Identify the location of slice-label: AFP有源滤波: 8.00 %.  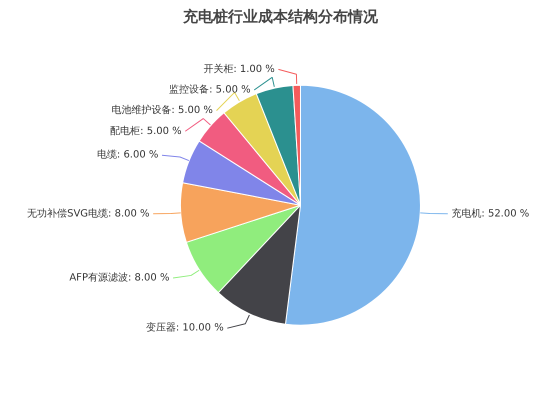
(119, 278).